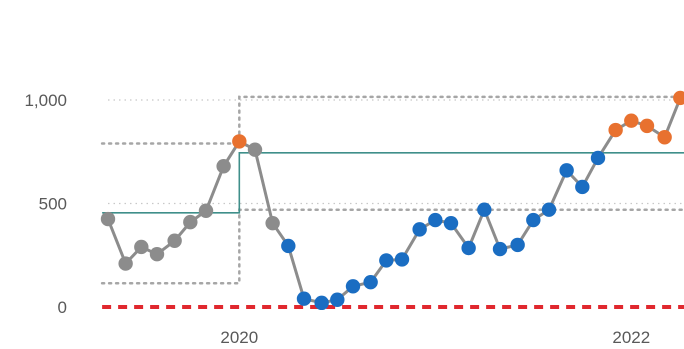 The width and height of the screenshot is (684, 349). Describe the element at coordinates (392, 120) in the screenshot. I see `upper-control-limit` at that location.